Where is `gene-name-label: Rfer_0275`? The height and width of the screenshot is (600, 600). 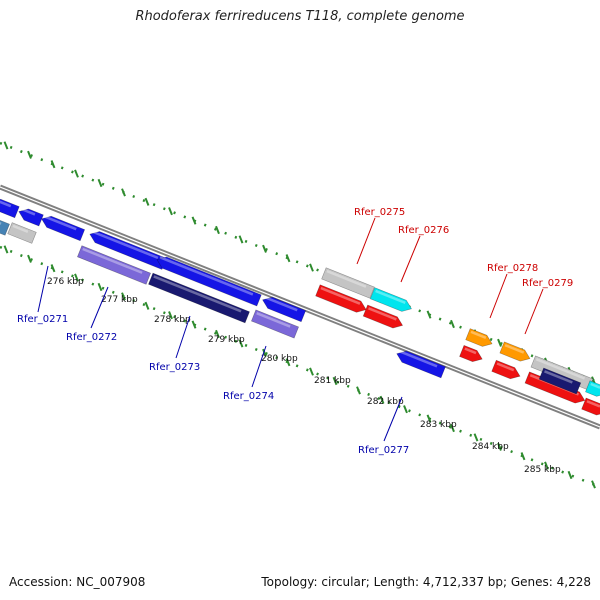 gene-name-label: Rfer_0275 is located at coordinates (379, 212).